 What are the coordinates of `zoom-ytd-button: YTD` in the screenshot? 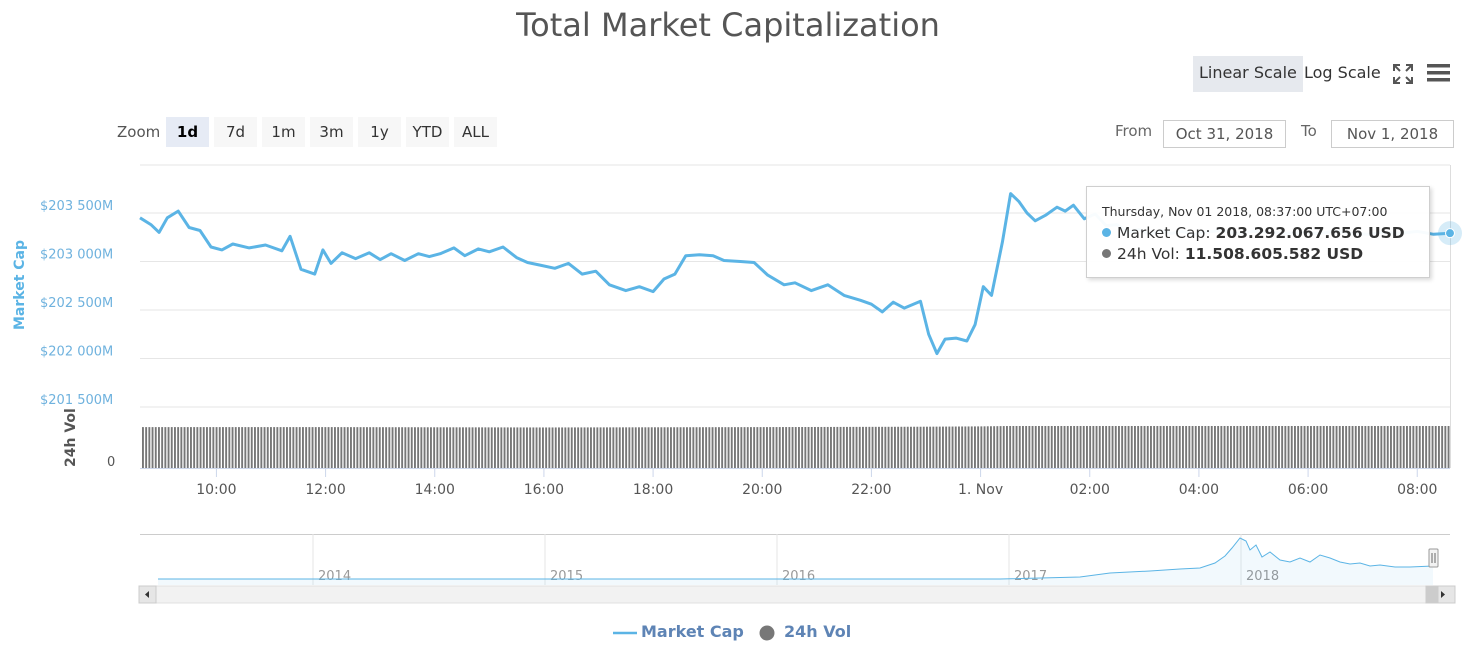 It's located at (427, 132).